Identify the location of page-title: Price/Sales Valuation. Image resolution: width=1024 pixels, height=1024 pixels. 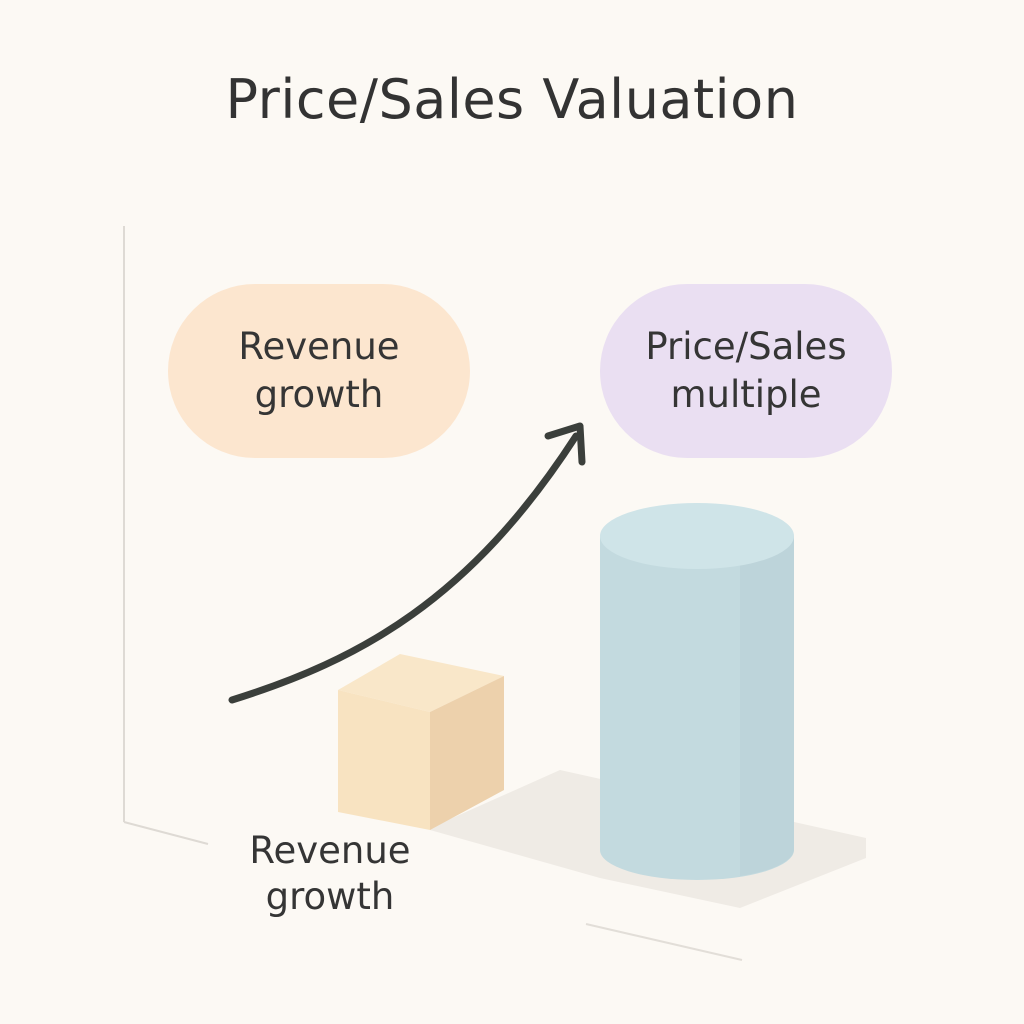
(512, 99).